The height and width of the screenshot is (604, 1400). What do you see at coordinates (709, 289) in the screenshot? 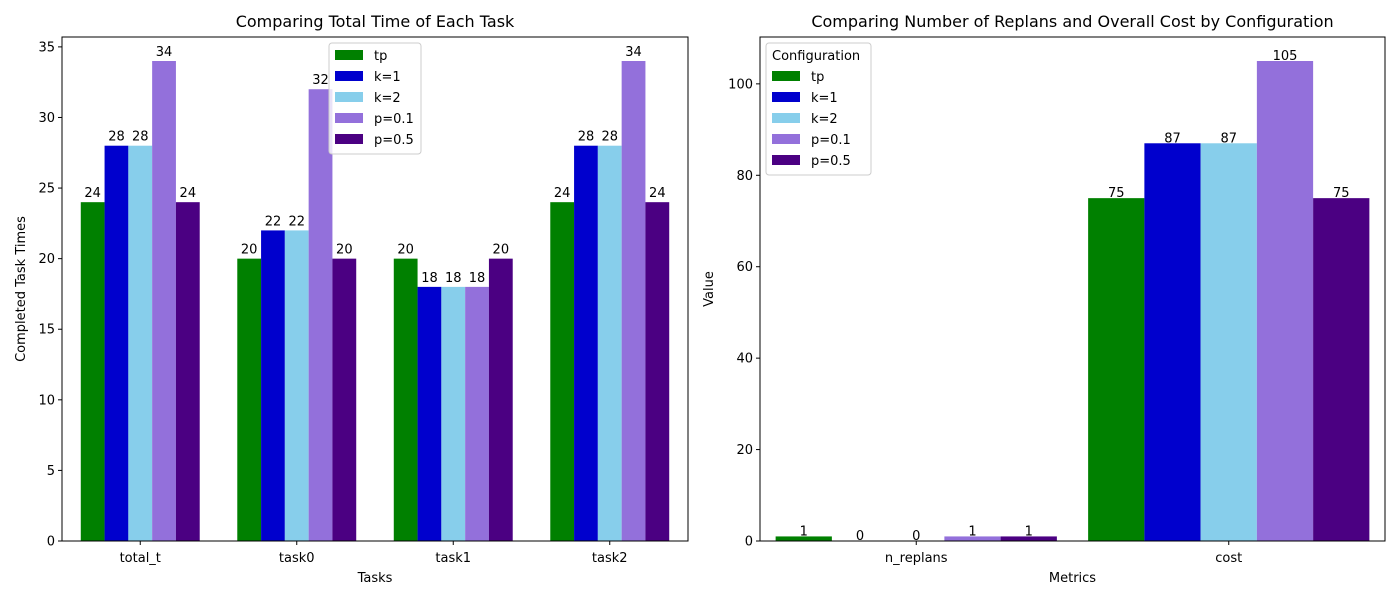
I see `y-axis-label: Value` at bounding box center [709, 289].